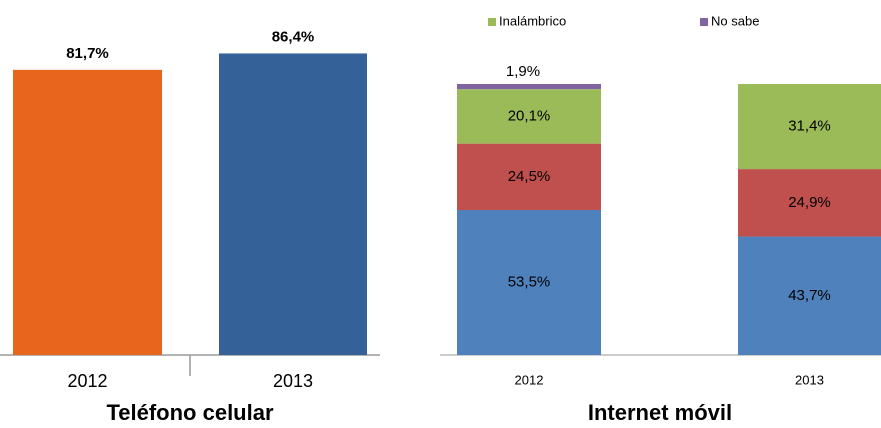 This screenshot has width=881, height=428. Describe the element at coordinates (523, 71) in the screenshot. I see `value-label: 1,9%` at that location.